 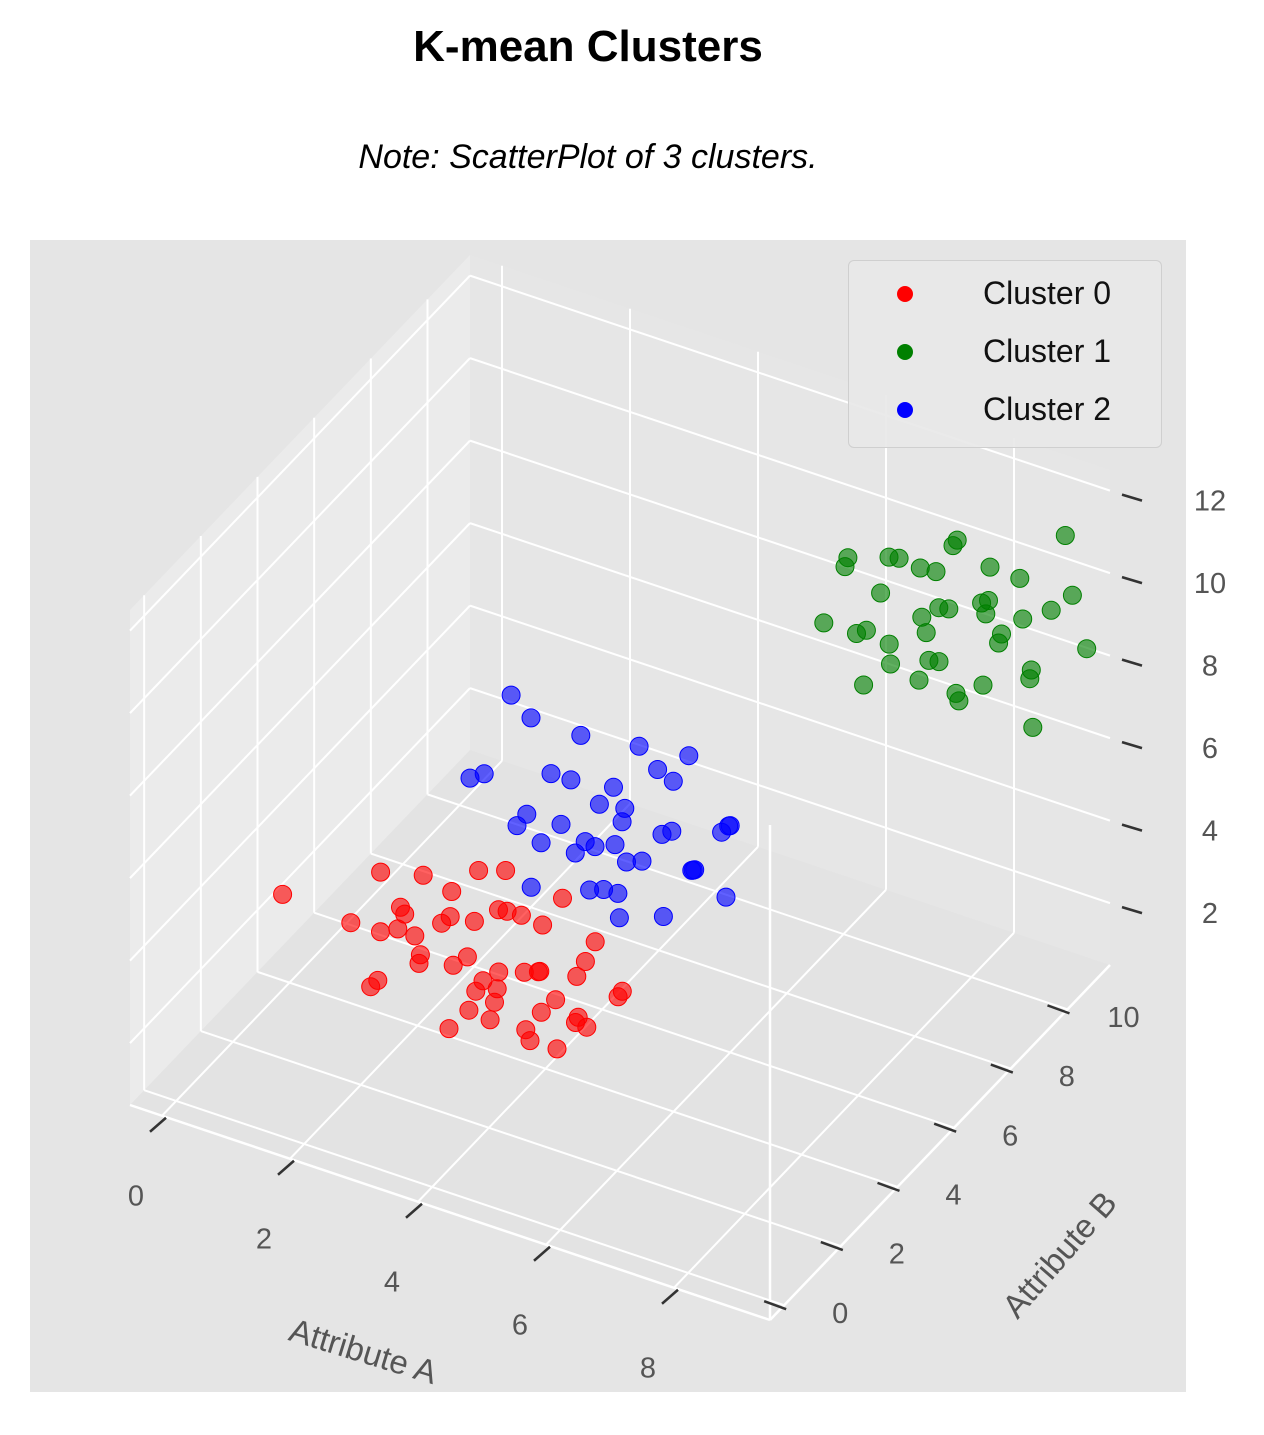 I want to click on x-tick-label: 2, so click(x=264, y=1239).